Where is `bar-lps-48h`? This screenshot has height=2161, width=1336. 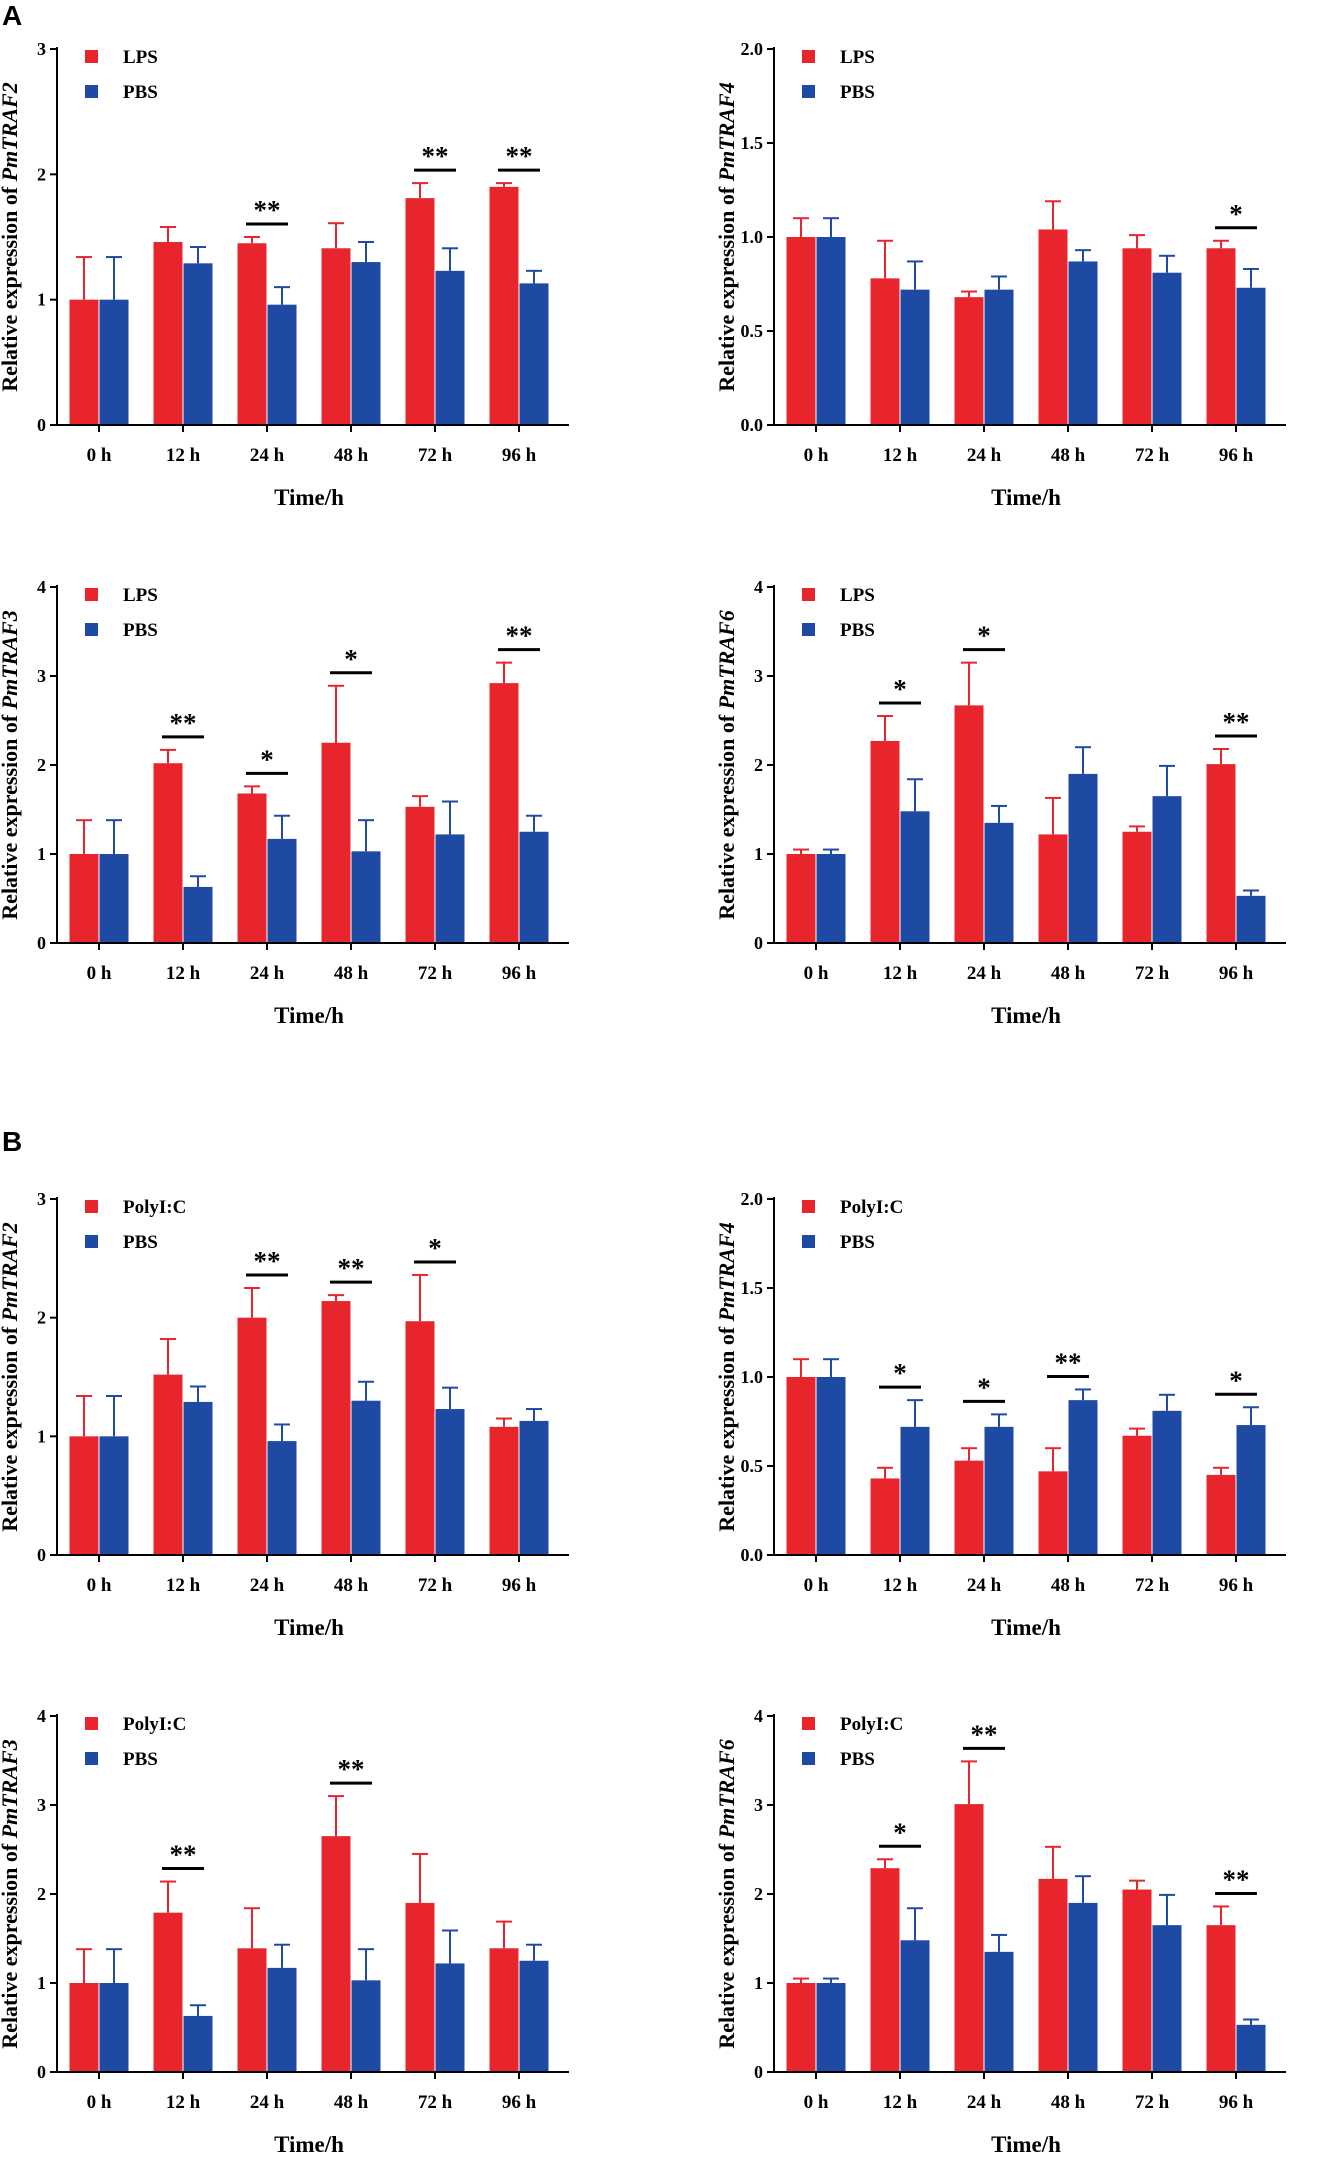 bar-lps-48h is located at coordinates (336, 336).